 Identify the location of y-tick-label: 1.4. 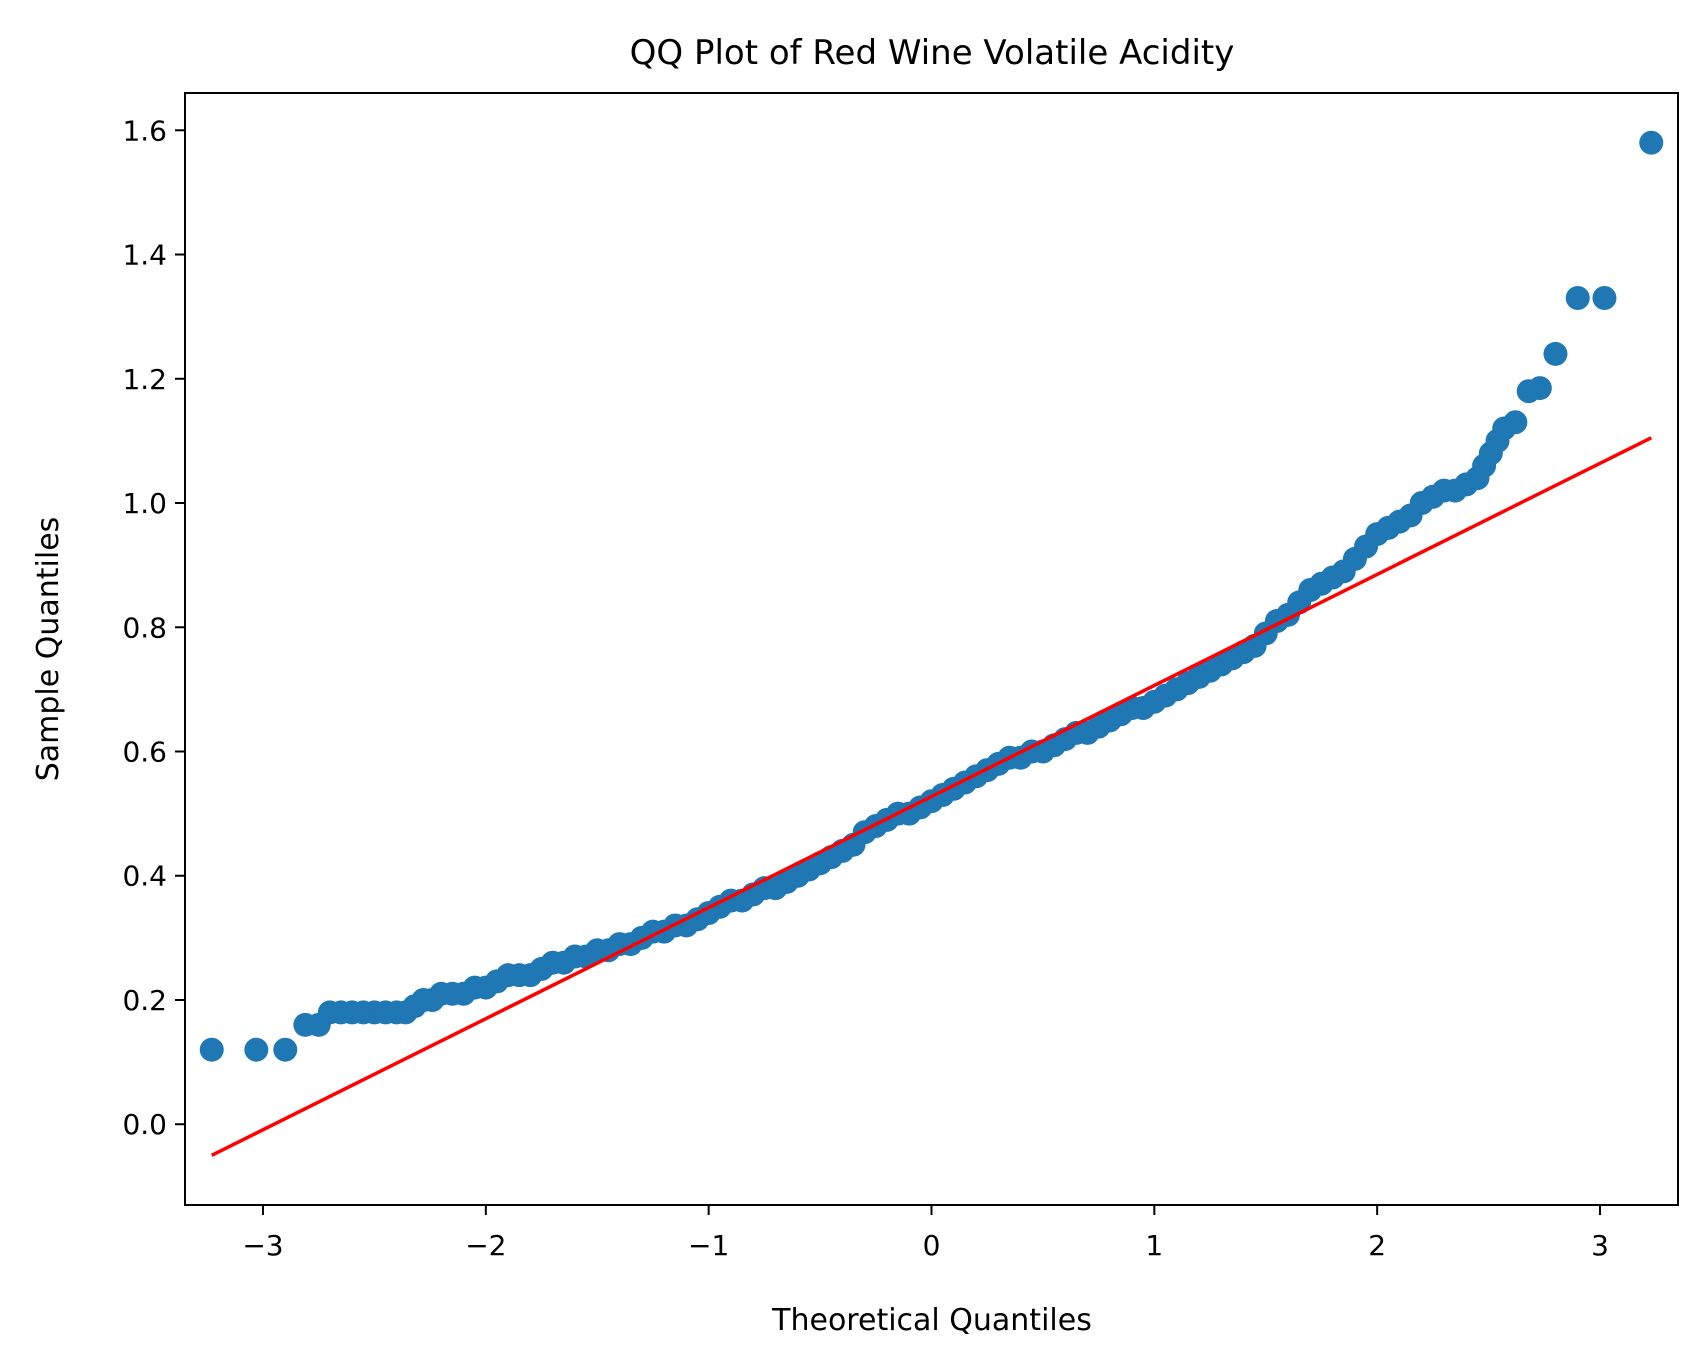
(144, 255).